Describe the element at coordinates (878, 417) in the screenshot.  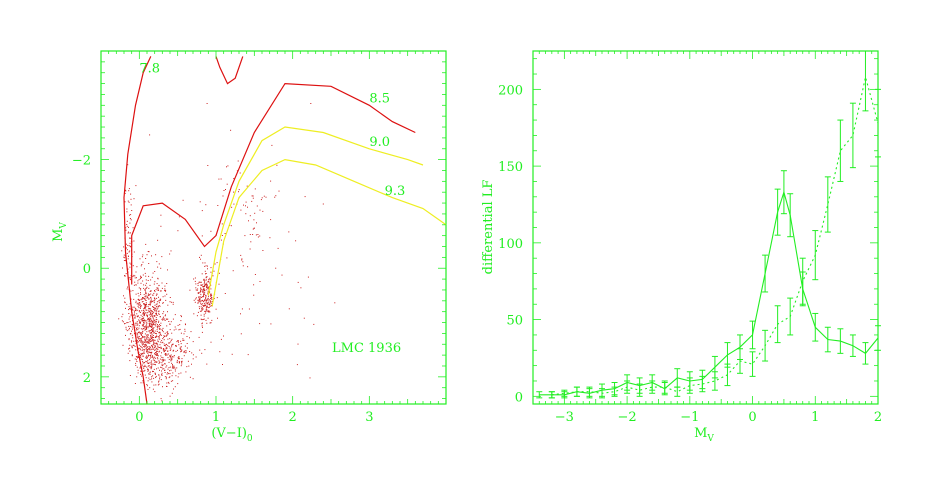
I see `x-tick-label: 2` at that location.